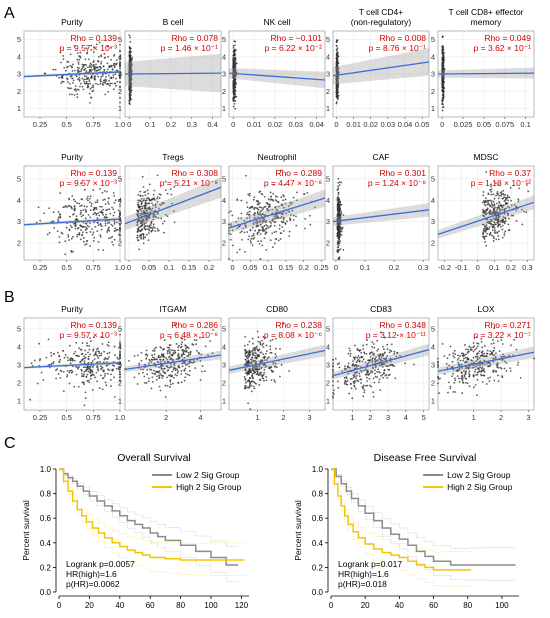 This screenshot has width=550, height=618. I want to click on x-tick-label: 2, so click(166, 417).